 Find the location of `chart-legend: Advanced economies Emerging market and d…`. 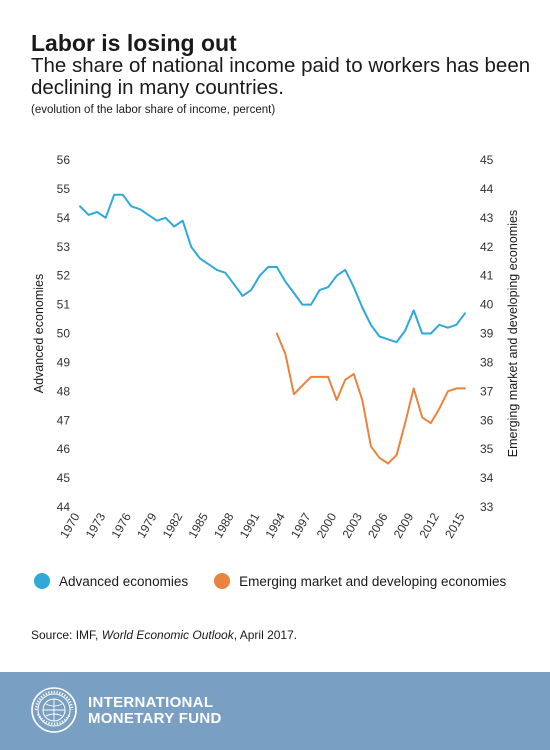

chart-legend: Advanced economies Emerging market and d… is located at coordinates (283, 581).